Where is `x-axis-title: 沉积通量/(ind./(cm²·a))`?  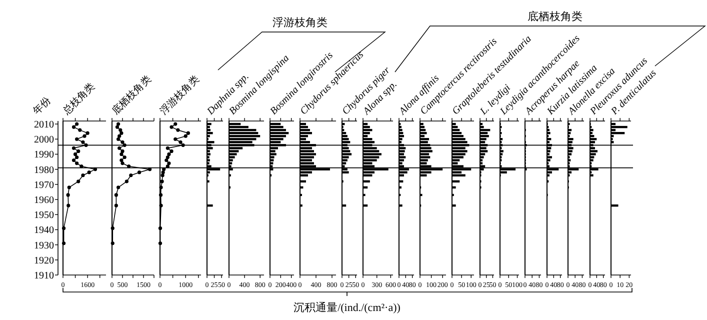
x-axis-title: 沉积通量/(ind./(cm²·a)) is located at coordinates (347, 307).